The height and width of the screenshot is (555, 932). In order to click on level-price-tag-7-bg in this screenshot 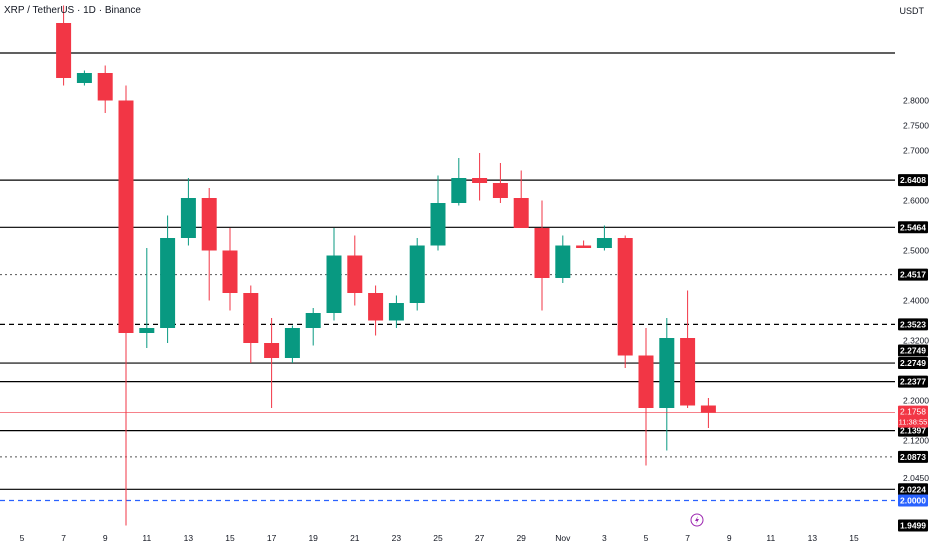, I will do `click(913, 456)`.